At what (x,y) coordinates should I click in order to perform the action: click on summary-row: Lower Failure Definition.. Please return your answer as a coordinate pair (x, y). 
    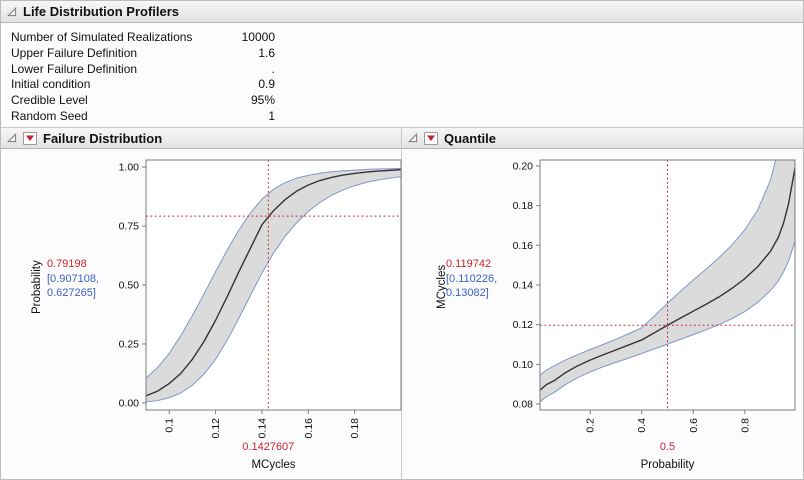
    Looking at the image, I should click on (407, 70).